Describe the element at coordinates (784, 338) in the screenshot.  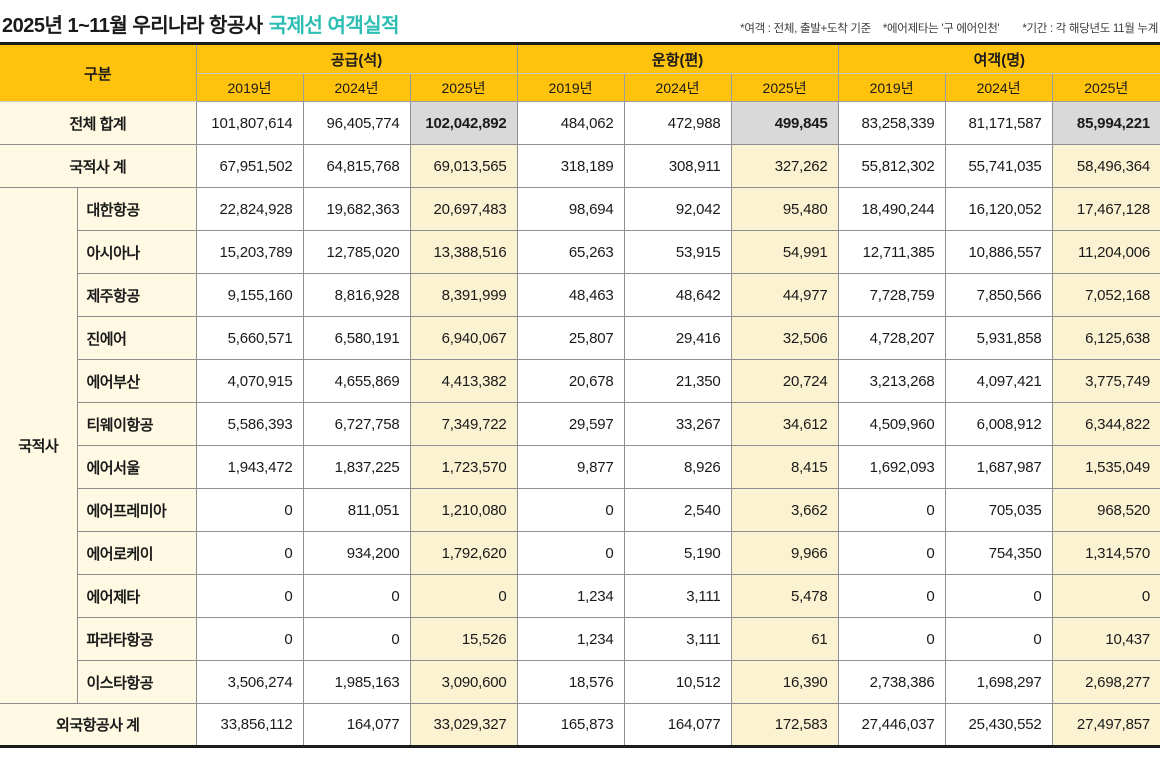
I see `value-cell: 32,506` at that location.